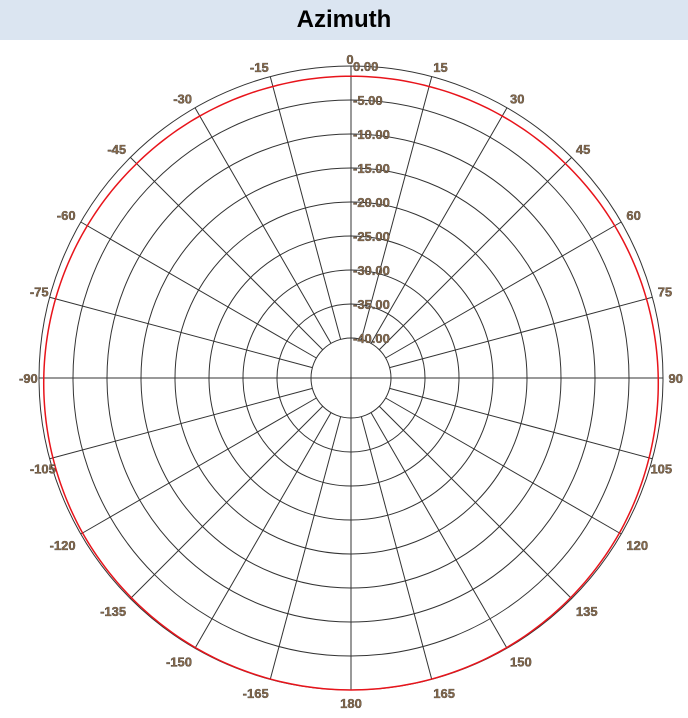 This screenshot has width=688, height=718. I want to click on angle-tick-label: -60, so click(66, 215).